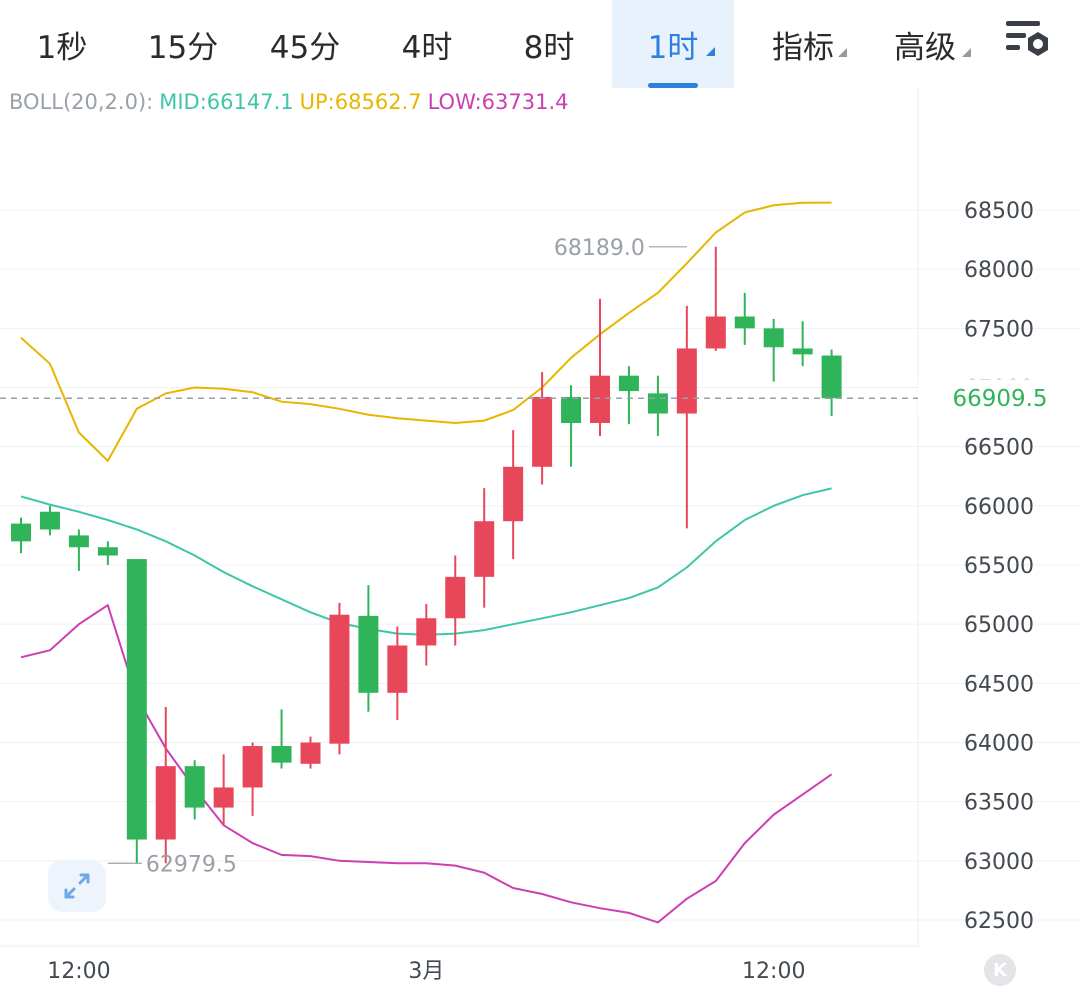  I want to click on k-logo-label: K, so click(1000, 970).